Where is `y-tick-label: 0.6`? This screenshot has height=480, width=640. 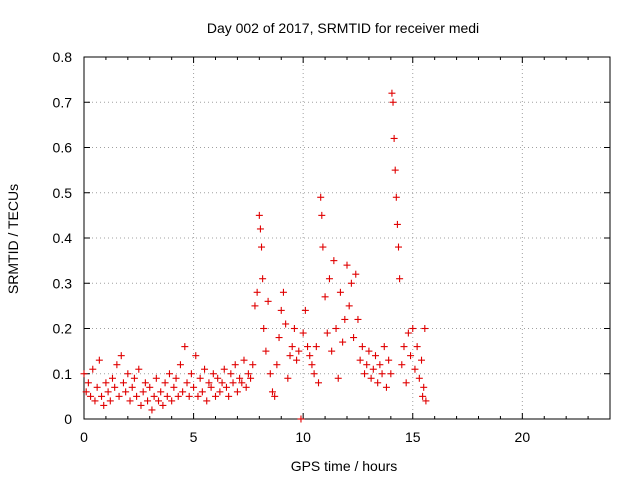 y-tick-label: 0.6 is located at coordinates (63, 148).